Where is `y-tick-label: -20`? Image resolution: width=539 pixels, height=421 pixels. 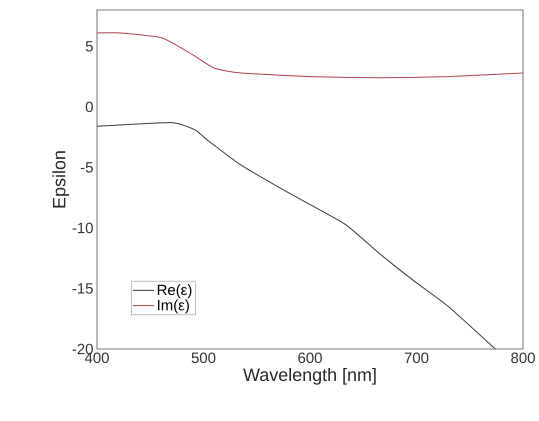
y-tick-label: -20 is located at coordinates (82, 349).